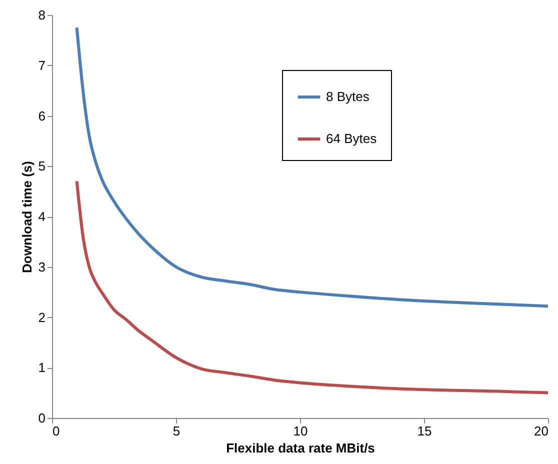 The height and width of the screenshot is (464, 558). What do you see at coordinates (42, 15) in the screenshot?
I see `y-tick-label: 8` at bounding box center [42, 15].